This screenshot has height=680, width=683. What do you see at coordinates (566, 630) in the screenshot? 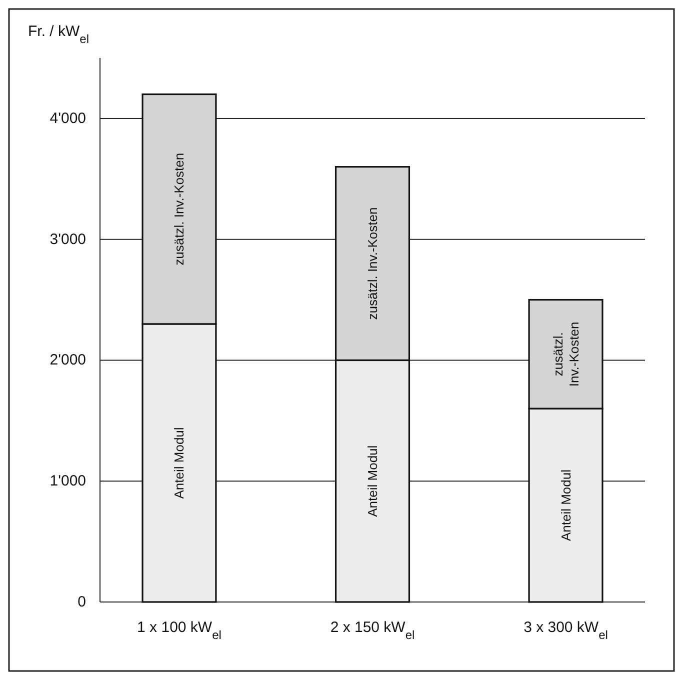
I see `x-tick-label: 3 x 300 kW$_{el}$` at bounding box center [566, 630].